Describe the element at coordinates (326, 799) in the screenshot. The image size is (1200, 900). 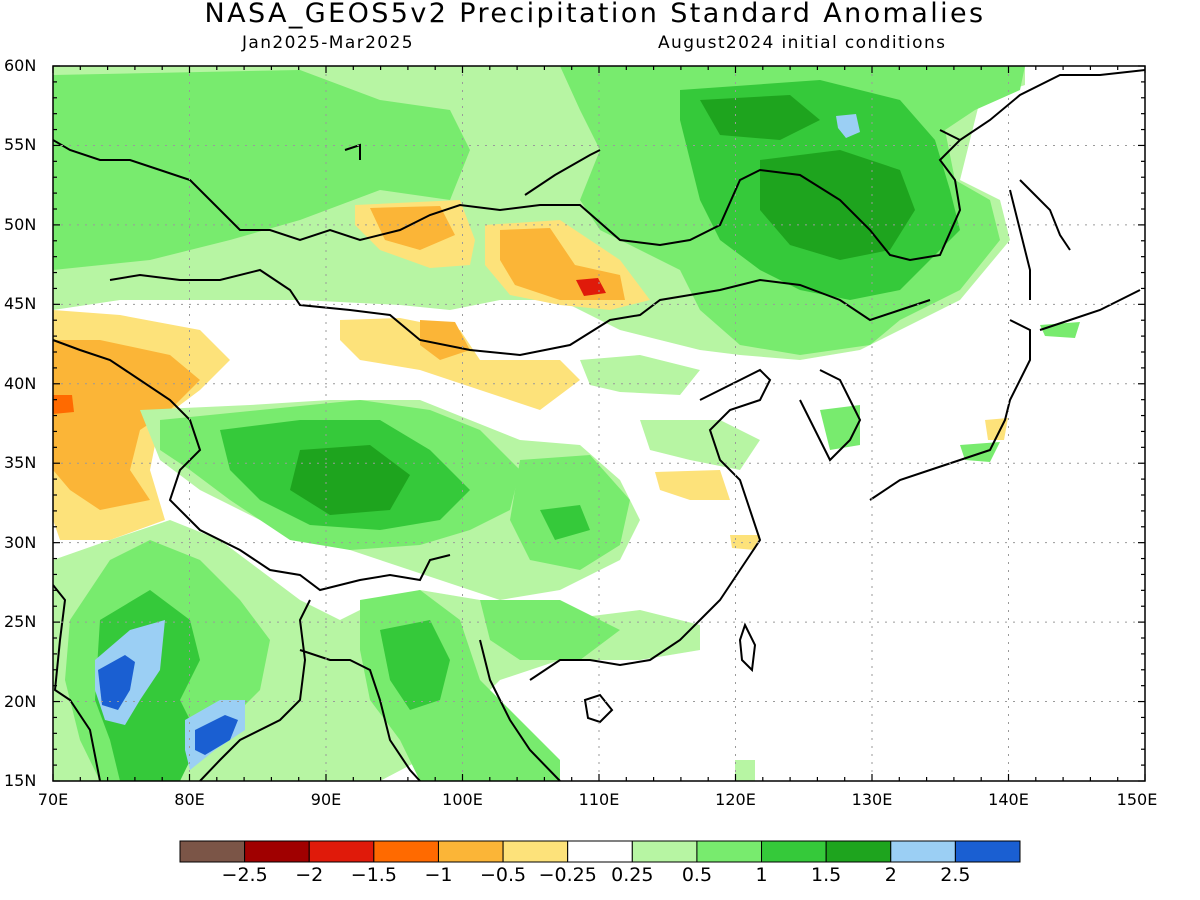
I see `longitude-label: 90E` at that location.